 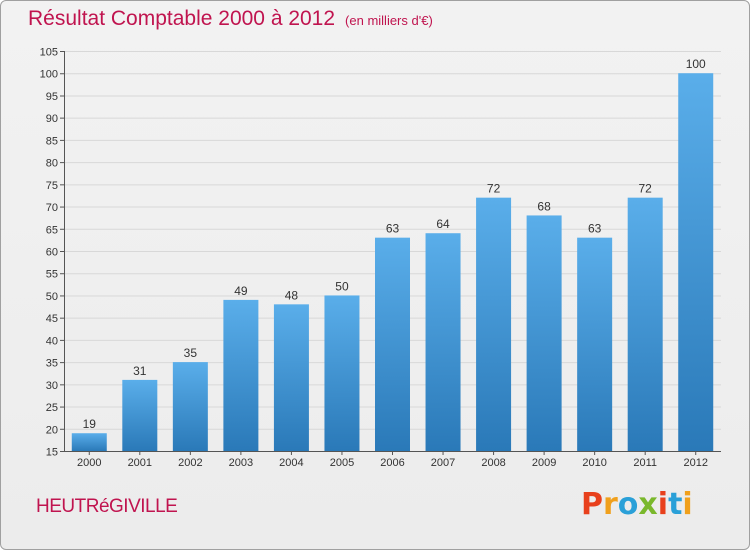 I want to click on bar-2006, so click(x=392, y=344).